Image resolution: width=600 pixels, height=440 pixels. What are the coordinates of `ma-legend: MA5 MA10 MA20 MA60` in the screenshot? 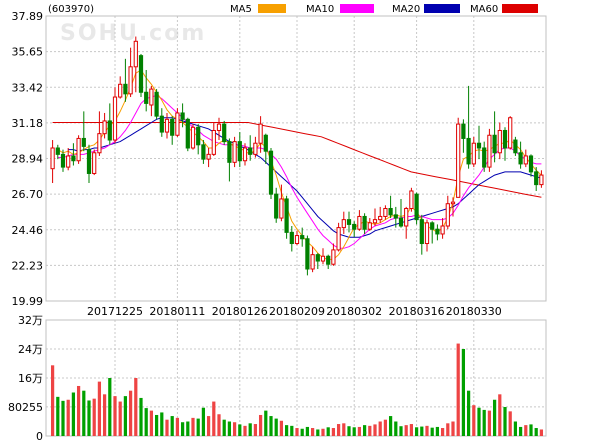 It's located at (384, 9).